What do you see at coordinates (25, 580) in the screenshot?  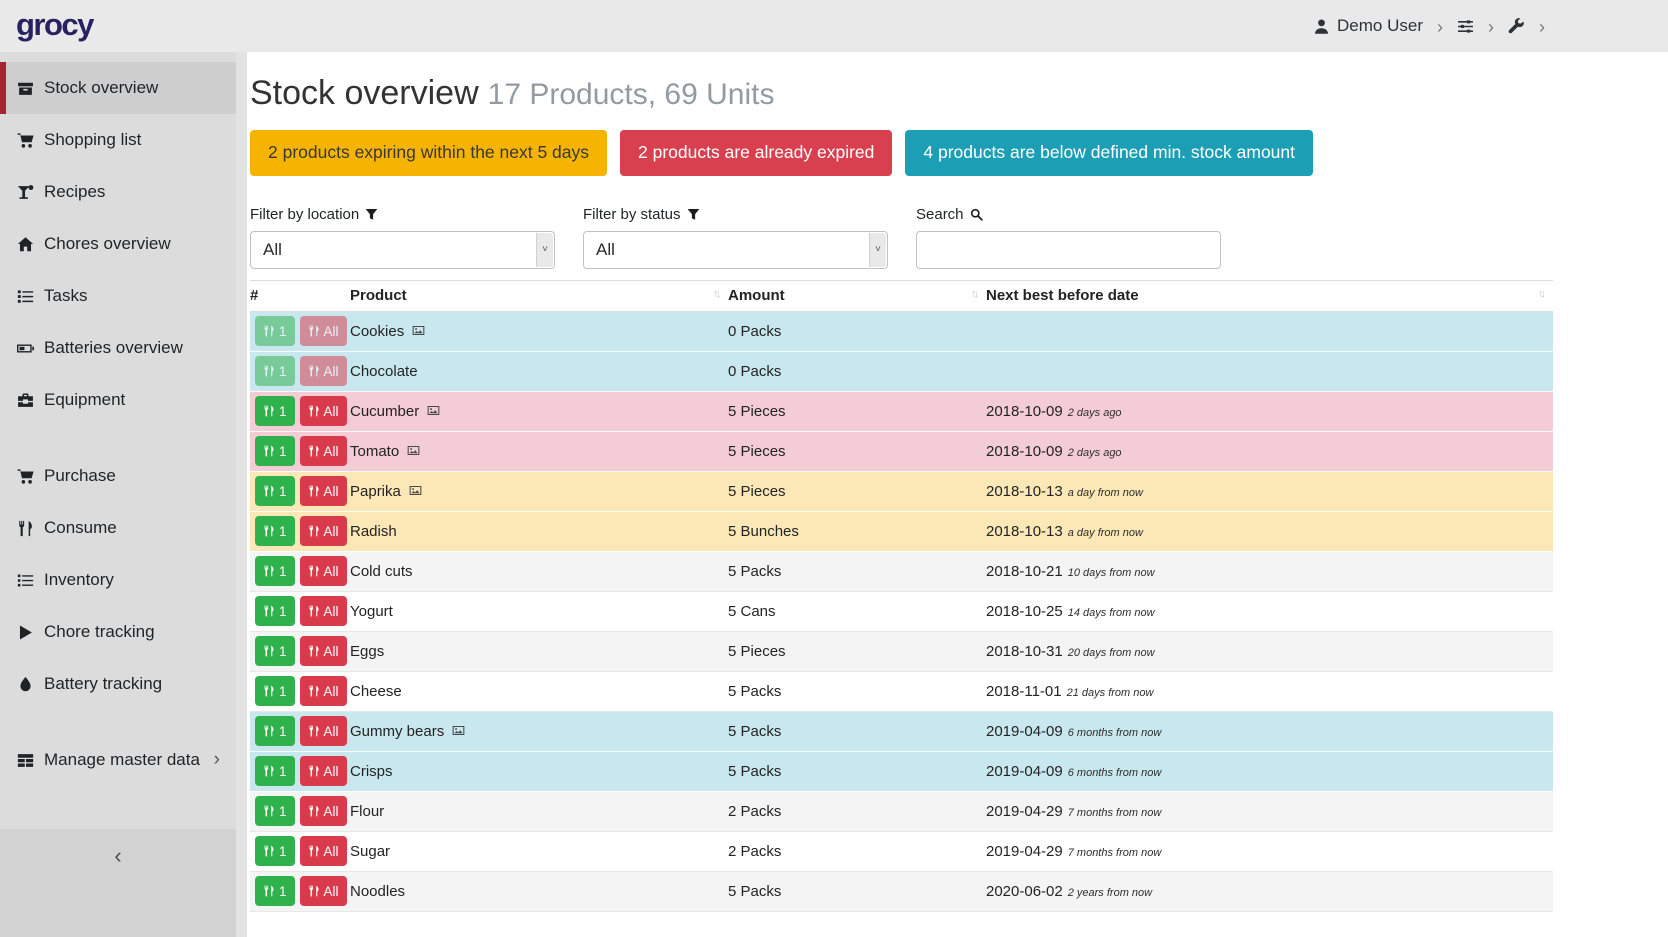 I see `list-icon` at bounding box center [25, 580].